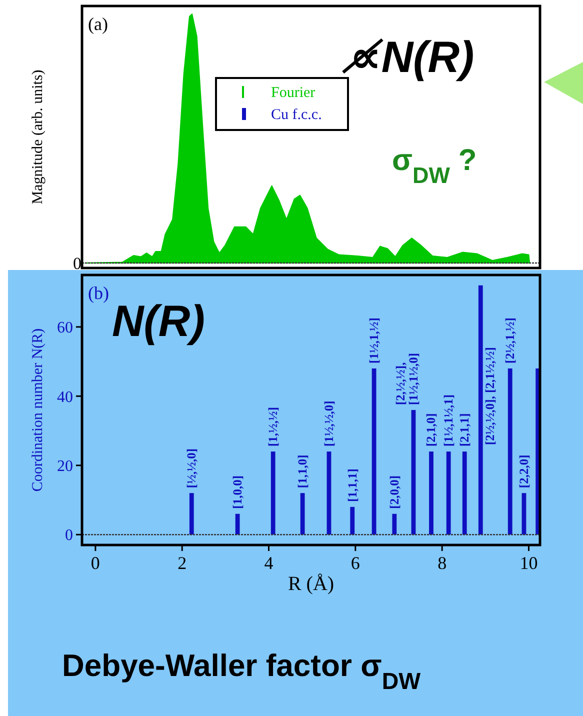 This screenshot has width=583, height=716. What do you see at coordinates (311, 584) in the screenshot?
I see `x-axis-title: R (Å)` at bounding box center [311, 584].